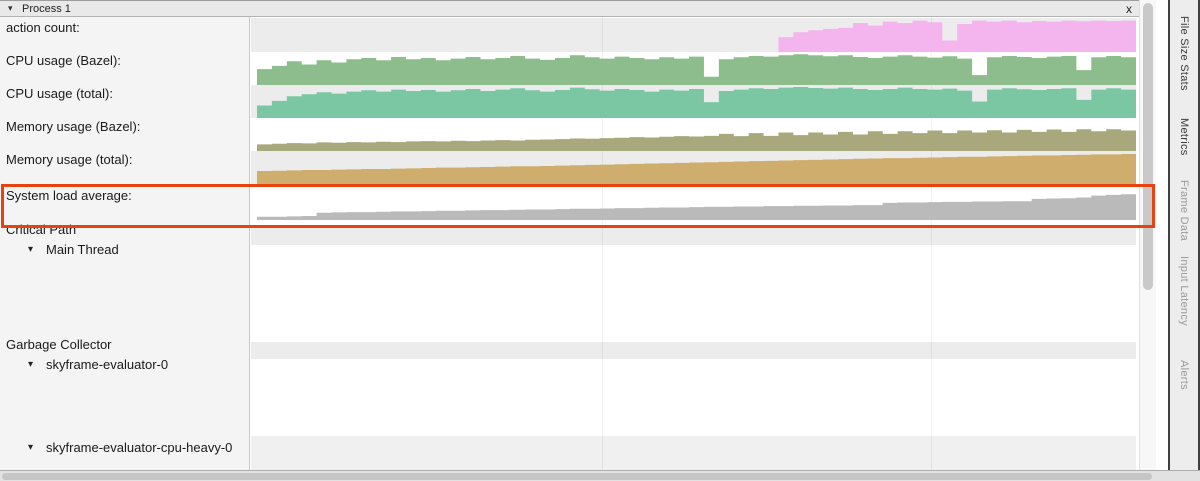 The width and height of the screenshot is (1200, 481). Describe the element at coordinates (73, 126) in the screenshot. I see `row-label-memory-usage-bazel: Memory usage (Bazel):` at that location.